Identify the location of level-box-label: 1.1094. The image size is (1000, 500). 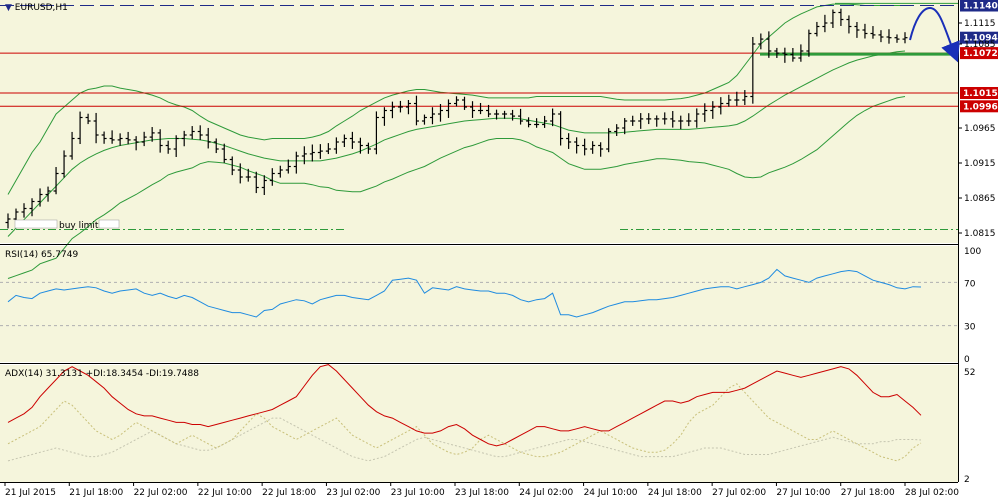
(980, 39).